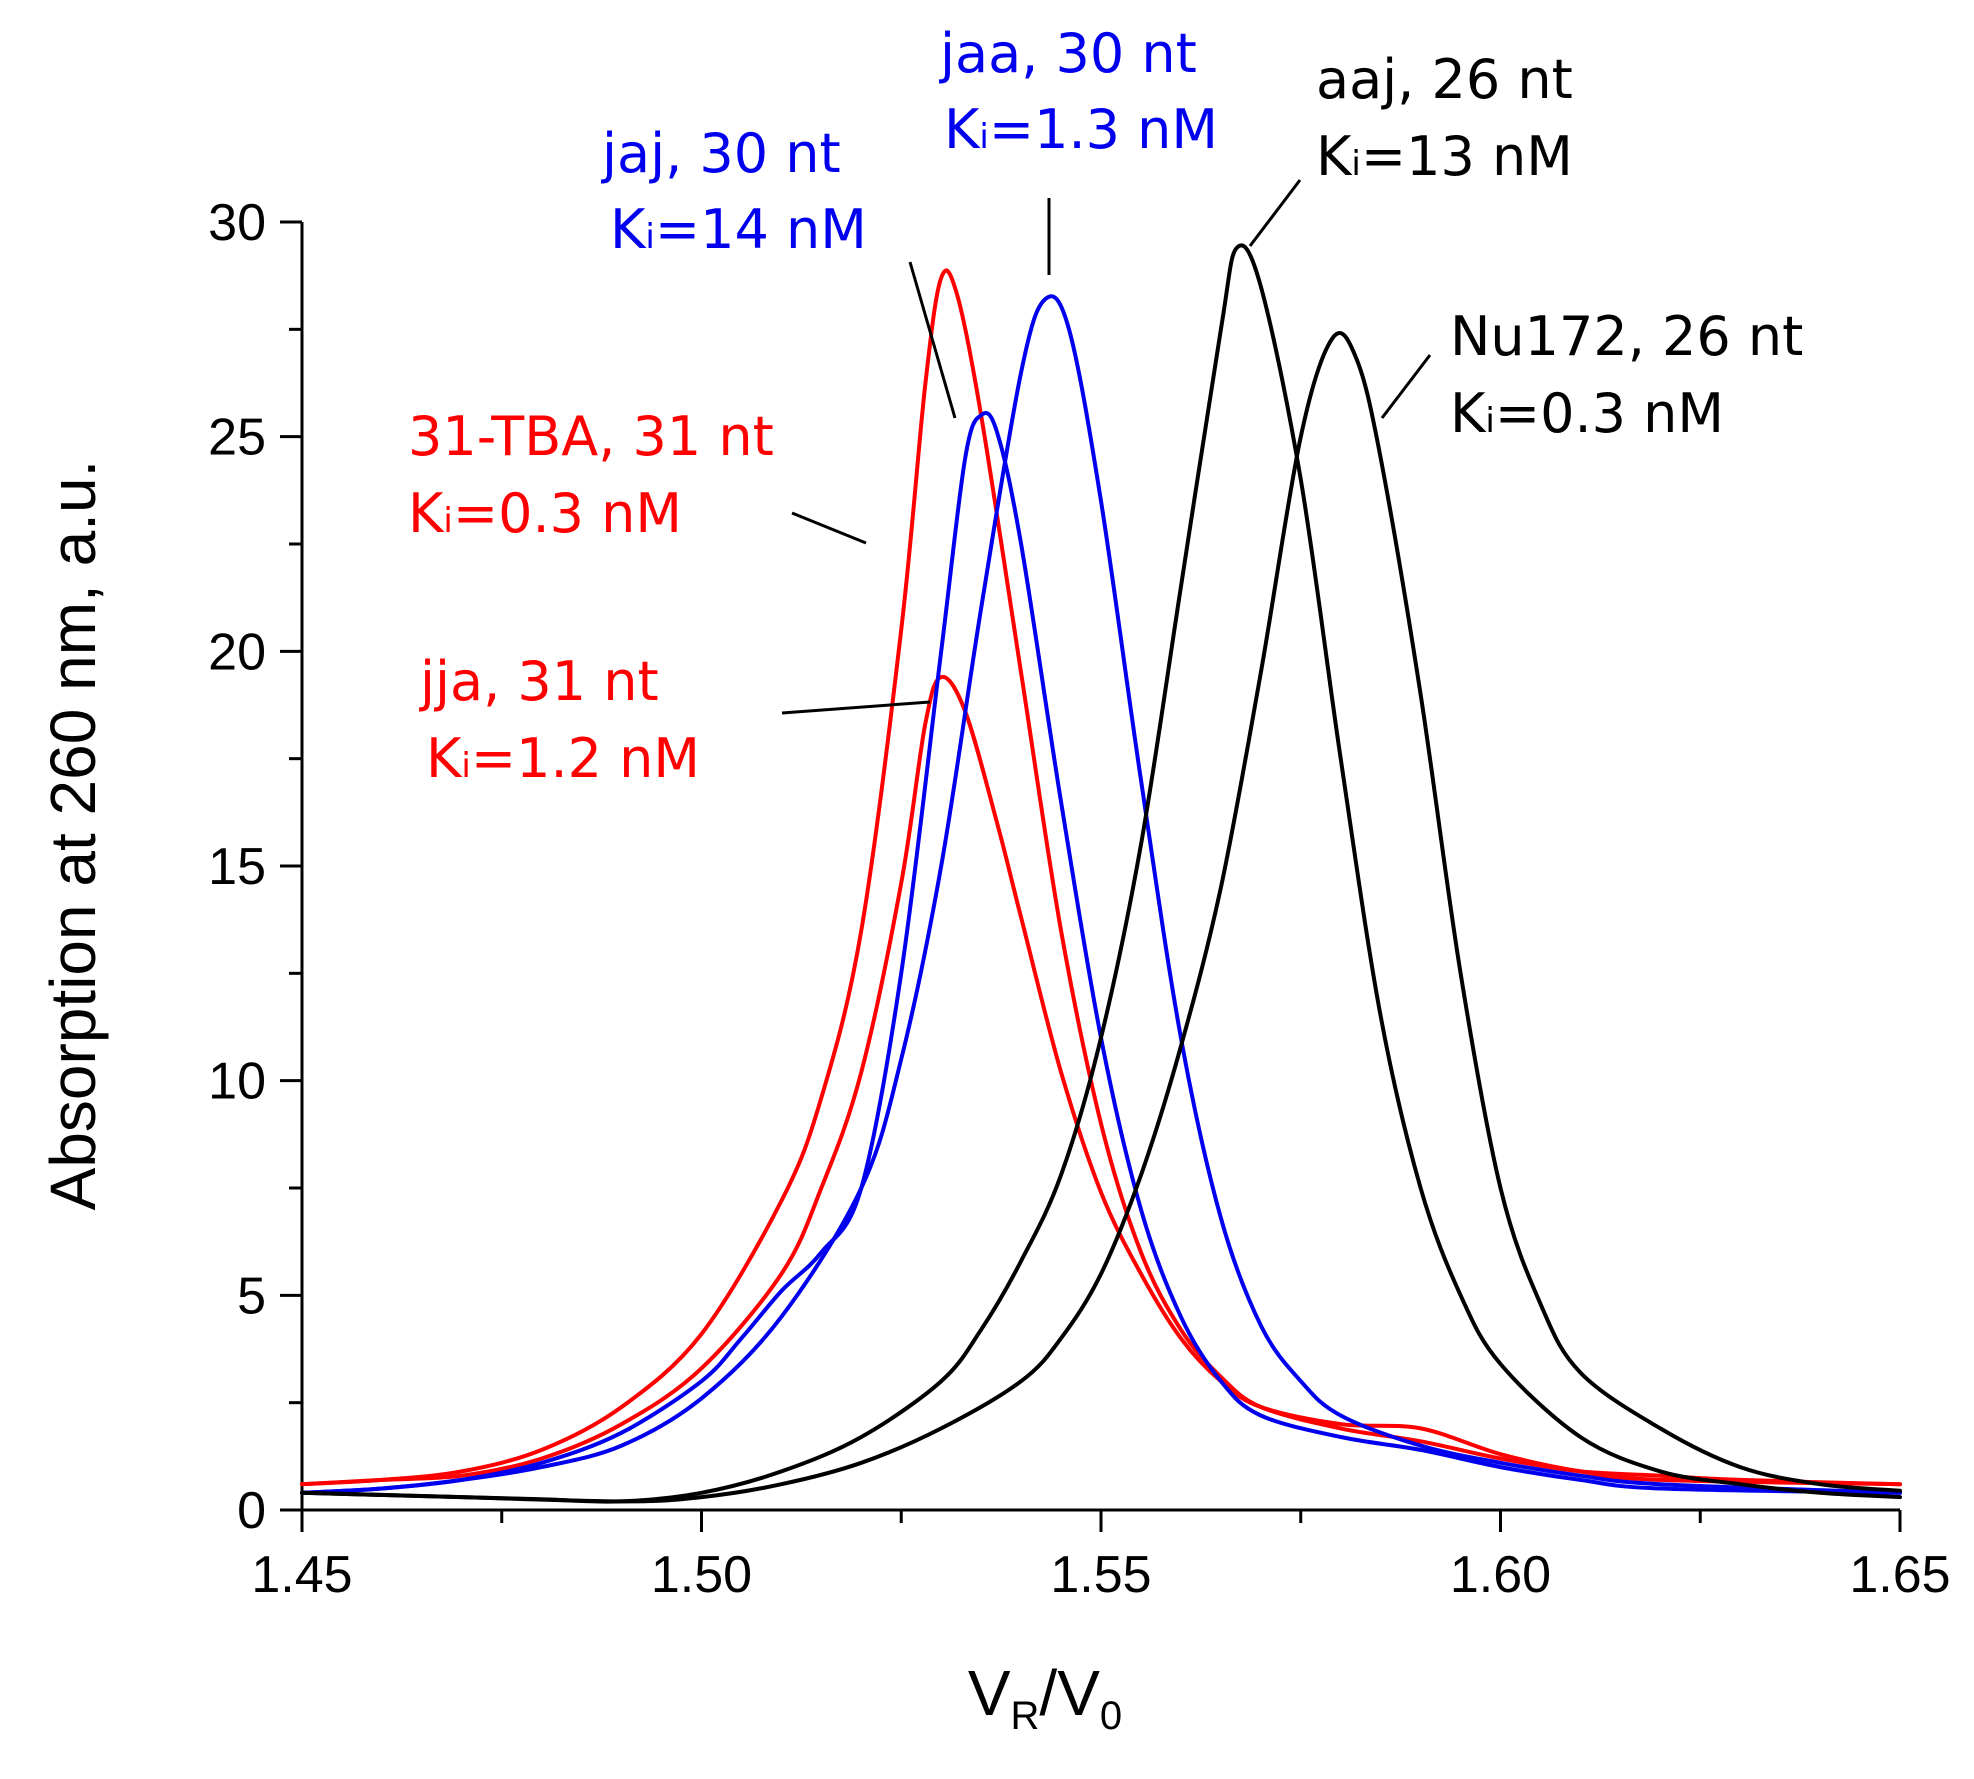  Describe the element at coordinates (559, 720) in the screenshot. I see `annotation-jja: jja, 31 nt Ki=1.2 nM` at that location.